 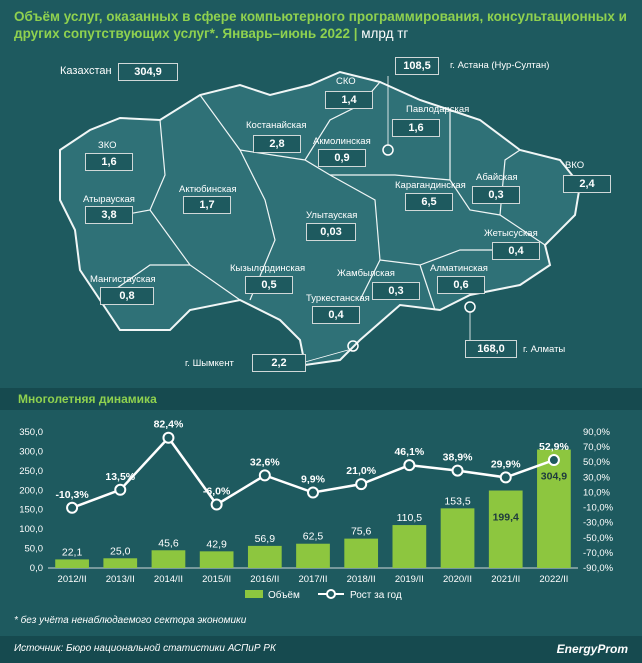 What do you see at coordinates (107, 145) in the screenshot?
I see `region-label-zko: ЗКО` at bounding box center [107, 145].